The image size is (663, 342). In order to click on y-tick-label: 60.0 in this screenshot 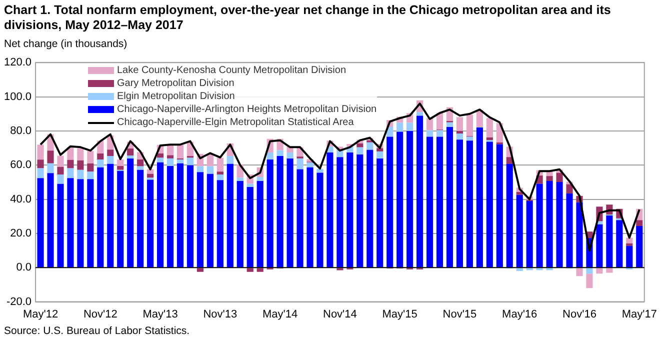, I will do `click(21, 165)`.